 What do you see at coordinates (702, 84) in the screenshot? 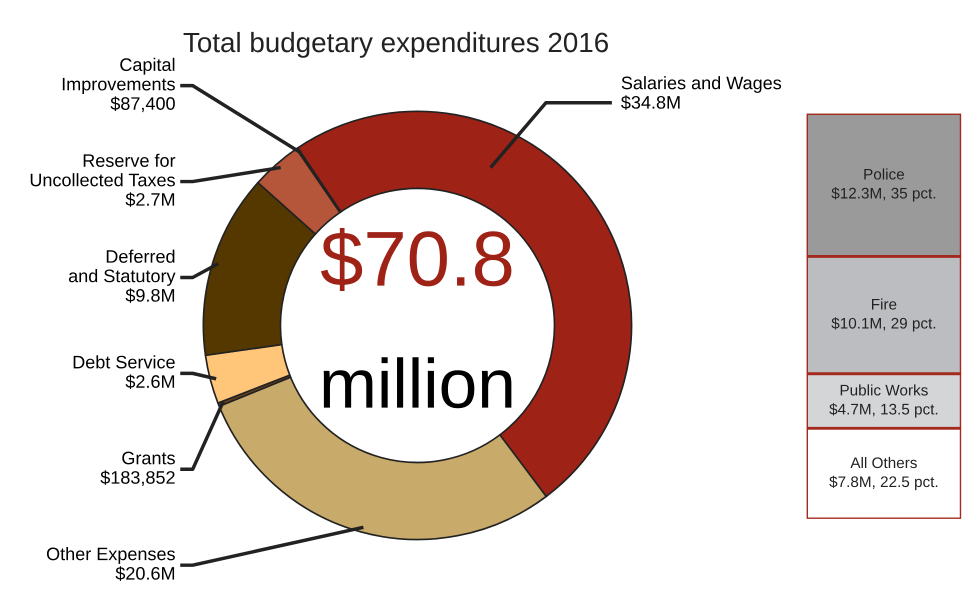
I see `slice-label: Salaries and Wages` at bounding box center [702, 84].